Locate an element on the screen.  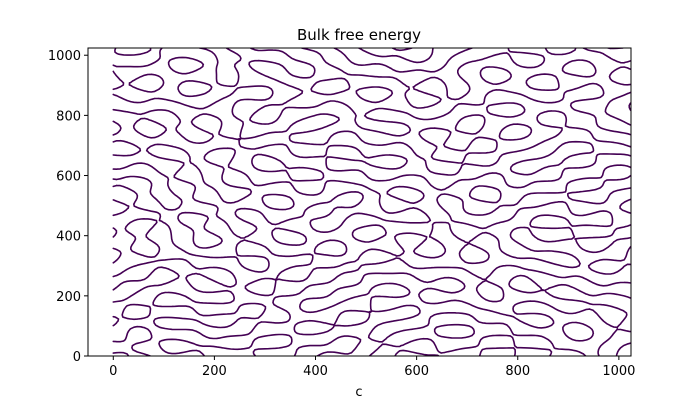
y-axis: 0 200 400 600 800 1000 is located at coordinates (68, 207).